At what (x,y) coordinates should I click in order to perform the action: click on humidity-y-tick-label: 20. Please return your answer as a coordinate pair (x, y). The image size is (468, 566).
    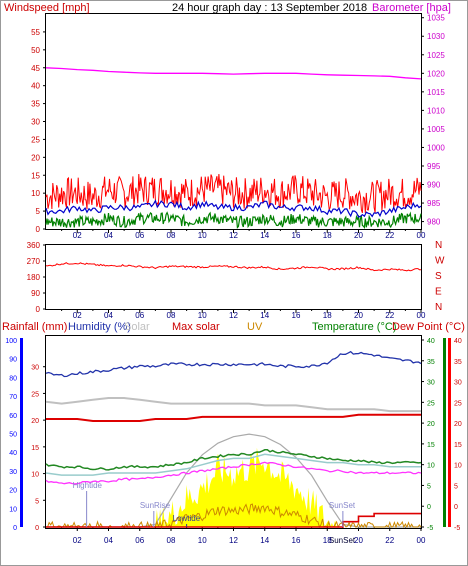
    Looking at the image, I should click on (13, 491).